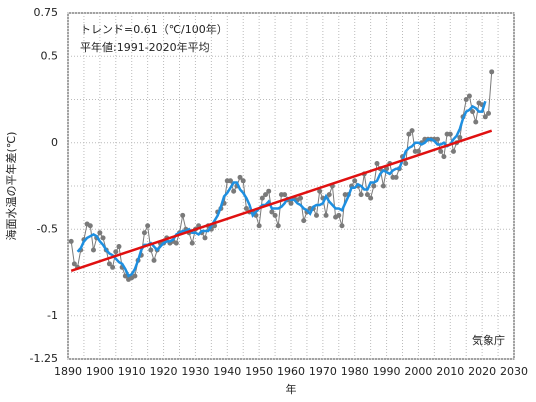 Image resolution: width=536 pixels, height=402 pixels. I want to click on normal-annotation: 平年値:1991-2020年平均, so click(145, 47).